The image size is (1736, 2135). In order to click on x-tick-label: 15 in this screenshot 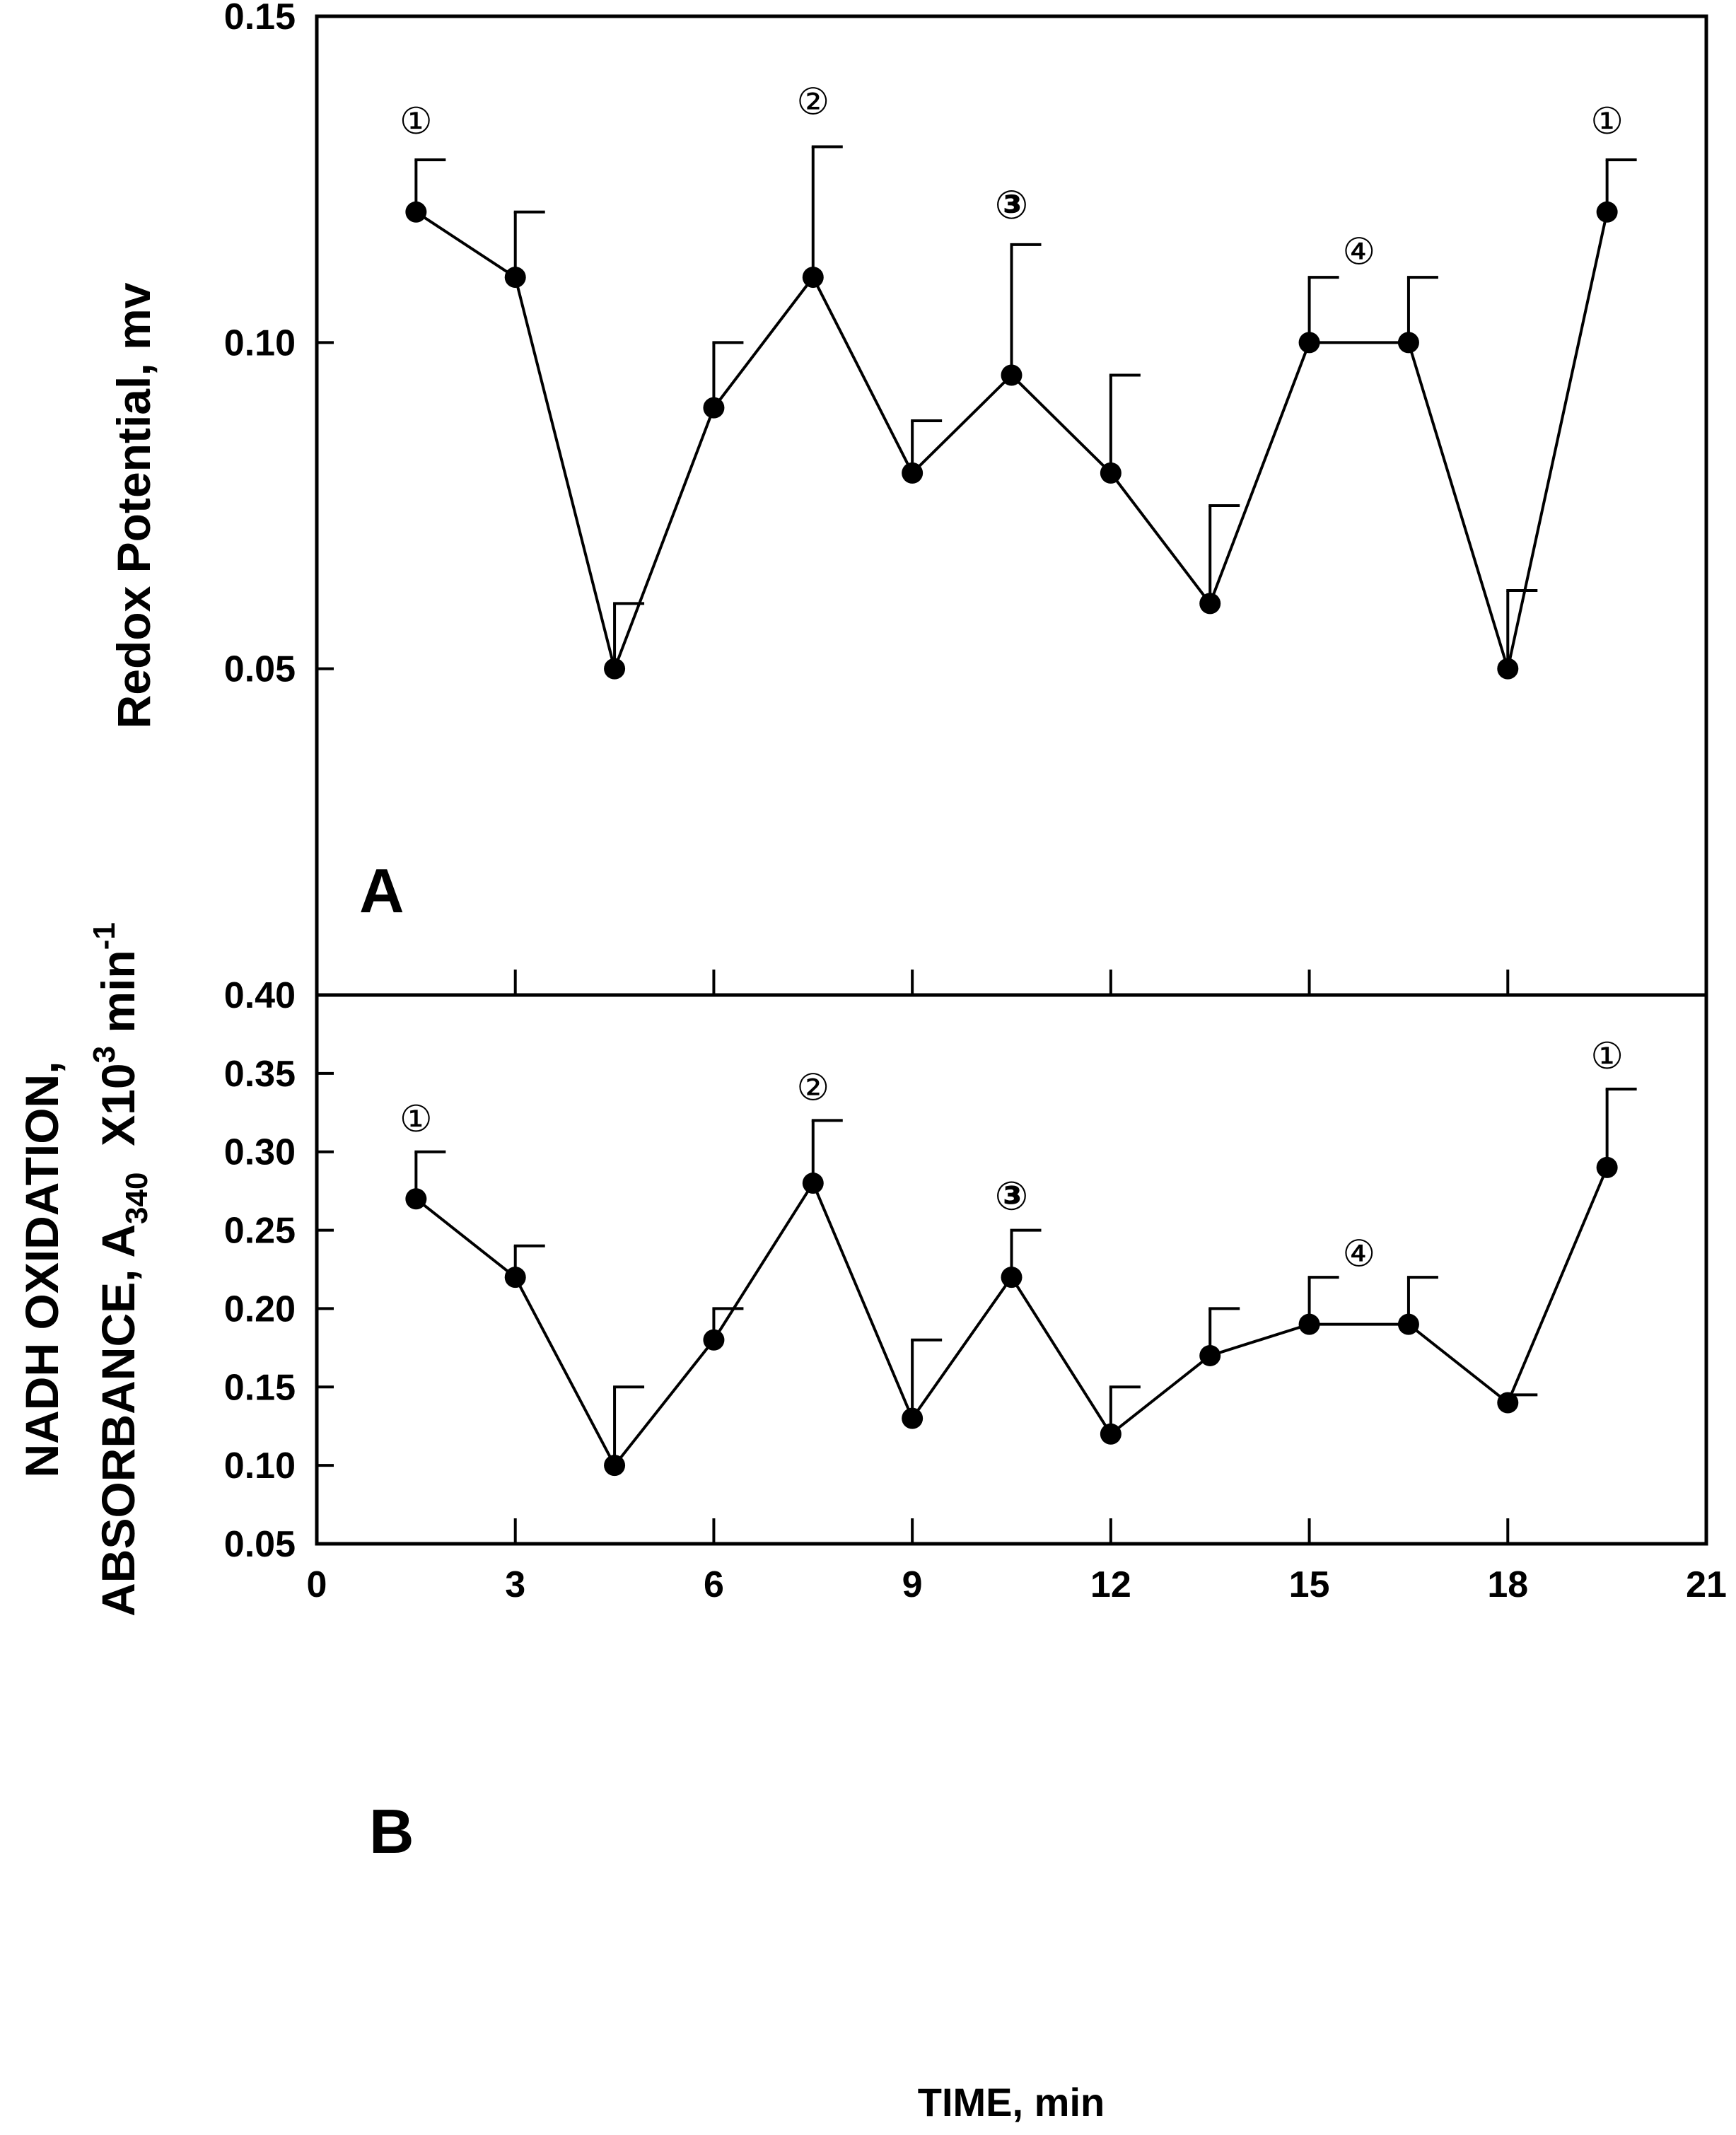, I will do `click(1309, 1584)`.